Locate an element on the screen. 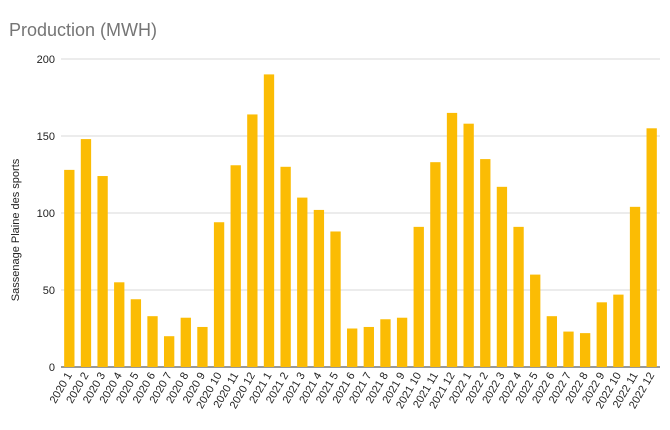 This screenshot has height=430, width=670. y-axis-tick-labels: 0 50 100 150 200 is located at coordinates (46, 214).